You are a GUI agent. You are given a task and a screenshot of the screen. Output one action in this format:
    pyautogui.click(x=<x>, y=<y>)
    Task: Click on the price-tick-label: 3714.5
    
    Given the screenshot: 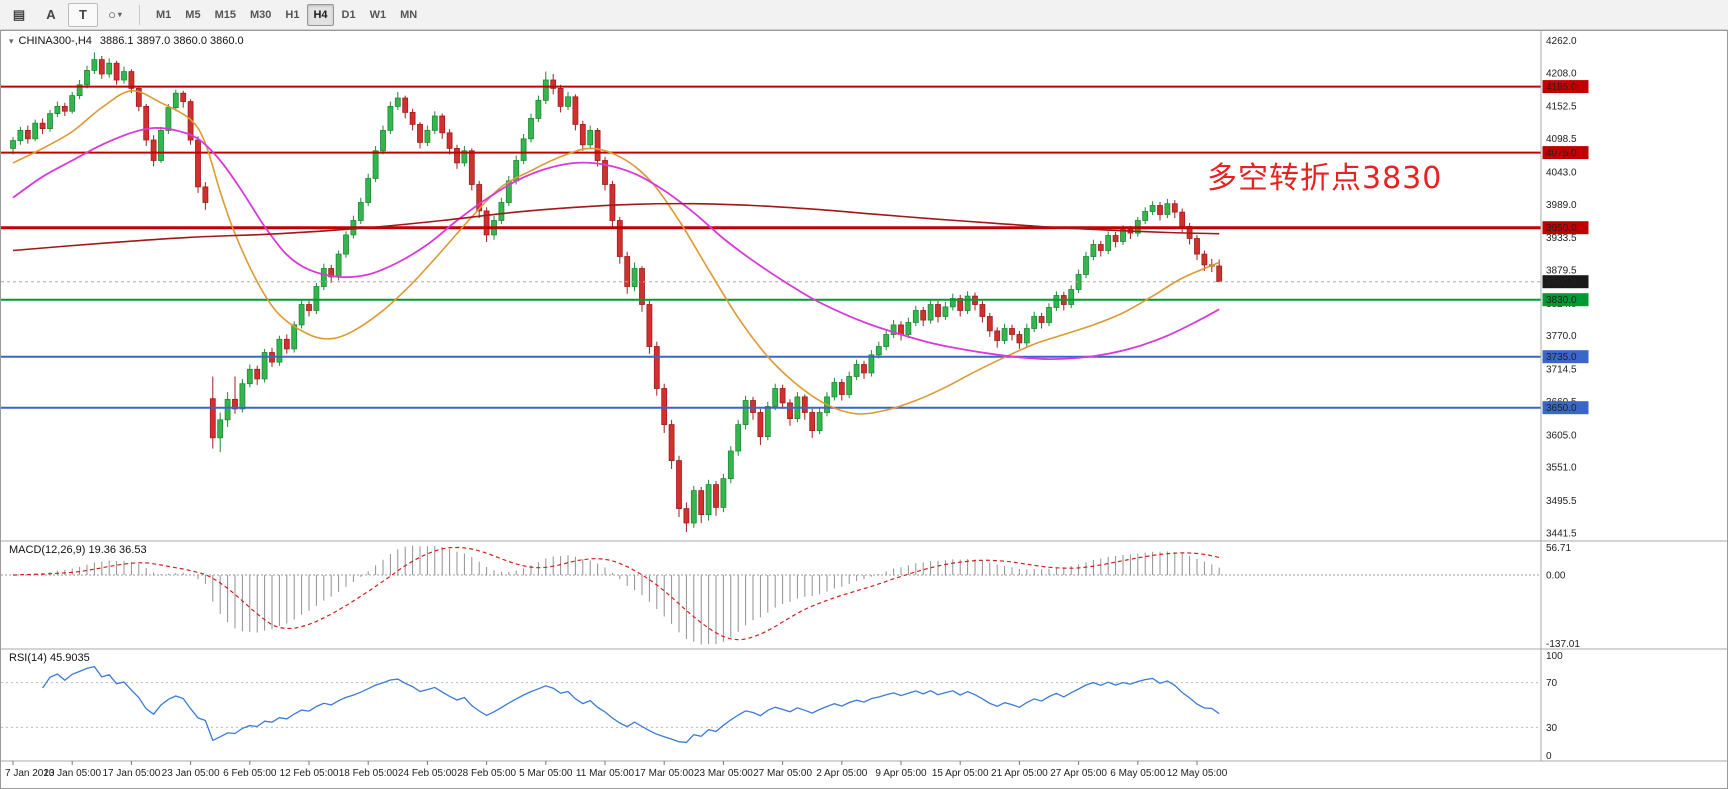 What is the action you would take?
    pyautogui.click(x=1561, y=370)
    